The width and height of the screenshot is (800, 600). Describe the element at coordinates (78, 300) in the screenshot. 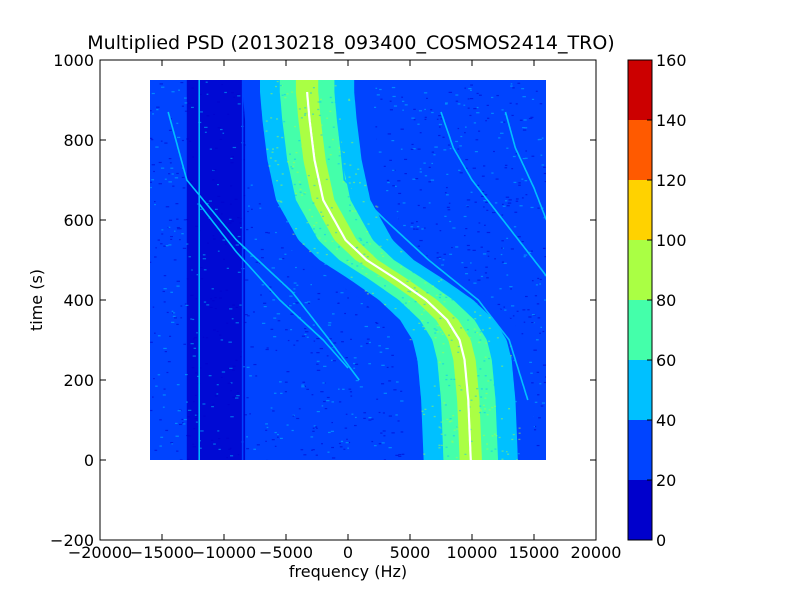

I see `y-tick-label: 400` at that location.